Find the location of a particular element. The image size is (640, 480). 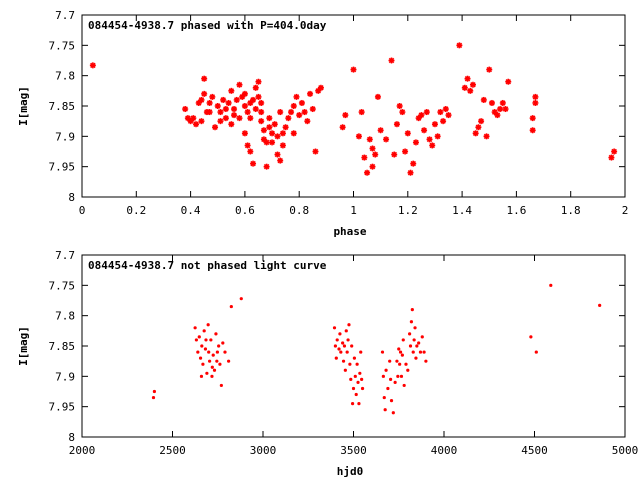

x-tick-label: 0.4 is located at coordinates (191, 210).